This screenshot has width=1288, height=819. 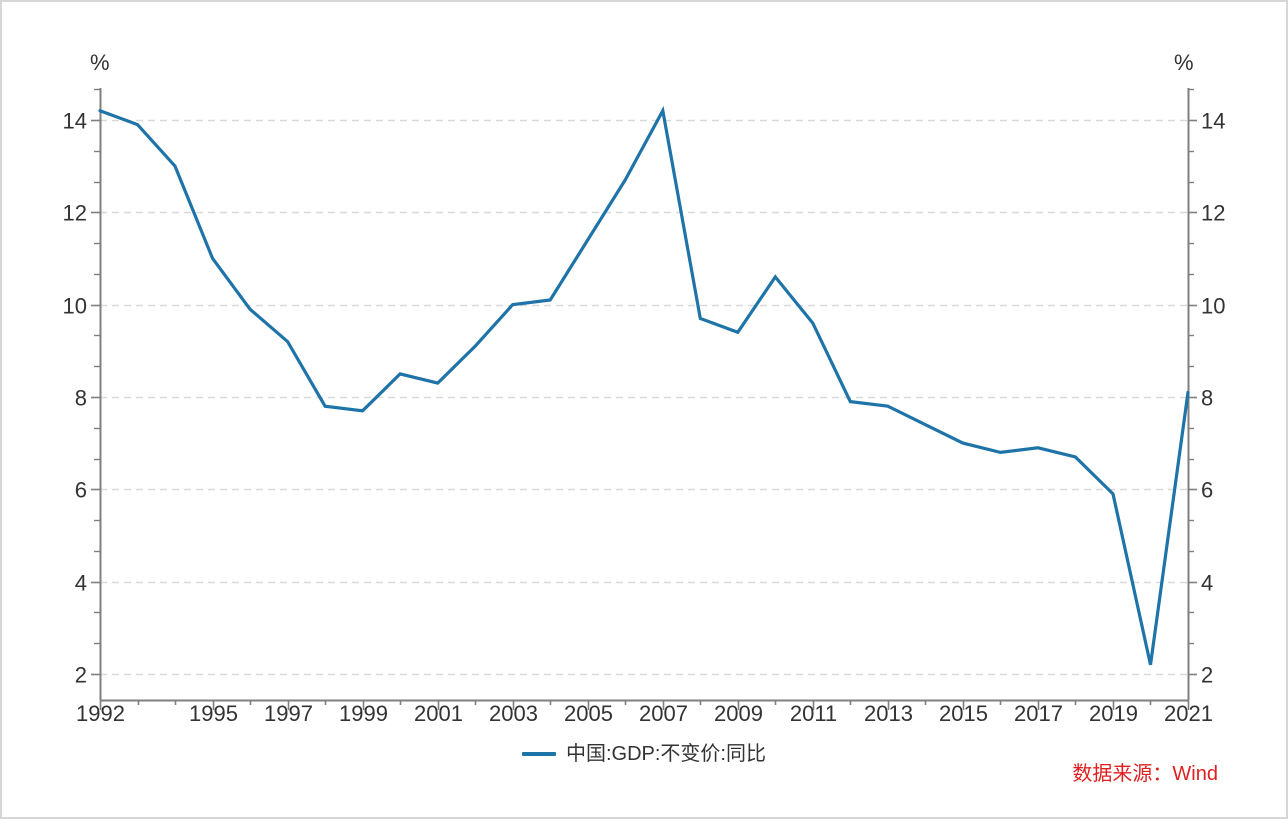 I want to click on y-tick-label-right: 4, so click(x=1207, y=583).